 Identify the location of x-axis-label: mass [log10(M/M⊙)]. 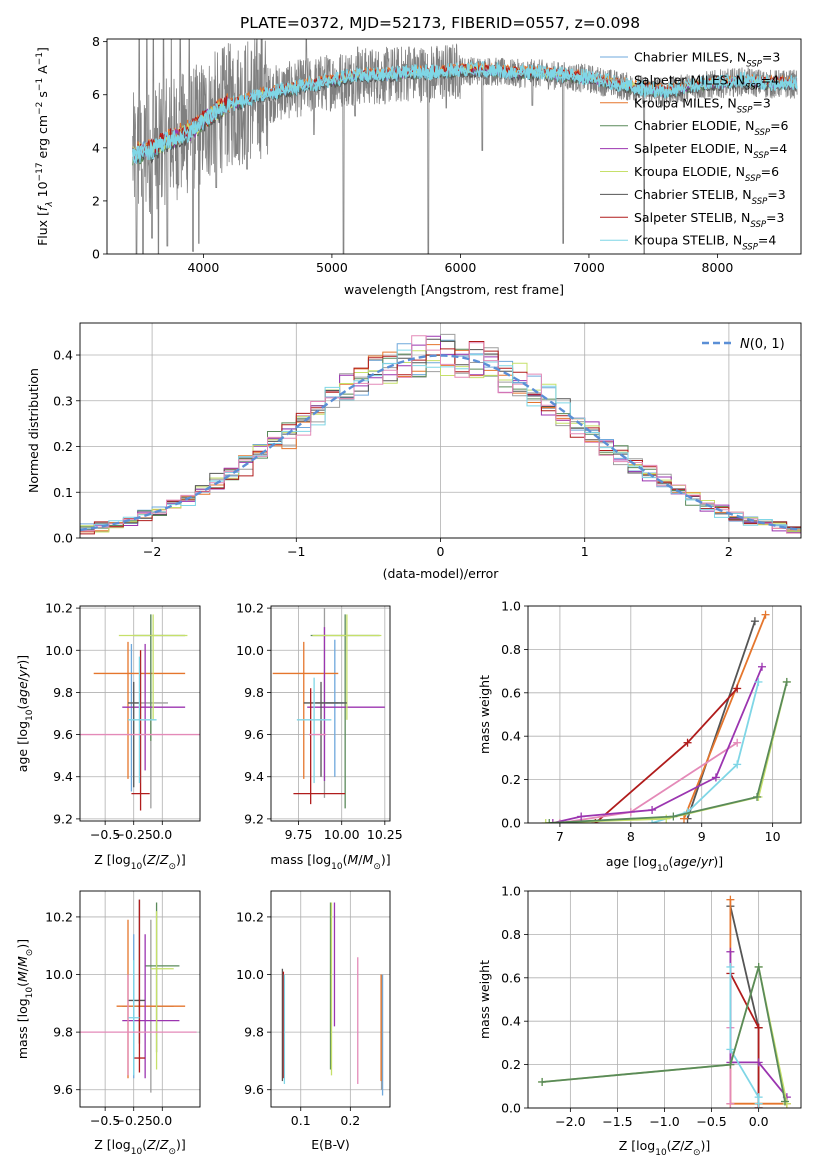
(330, 862).